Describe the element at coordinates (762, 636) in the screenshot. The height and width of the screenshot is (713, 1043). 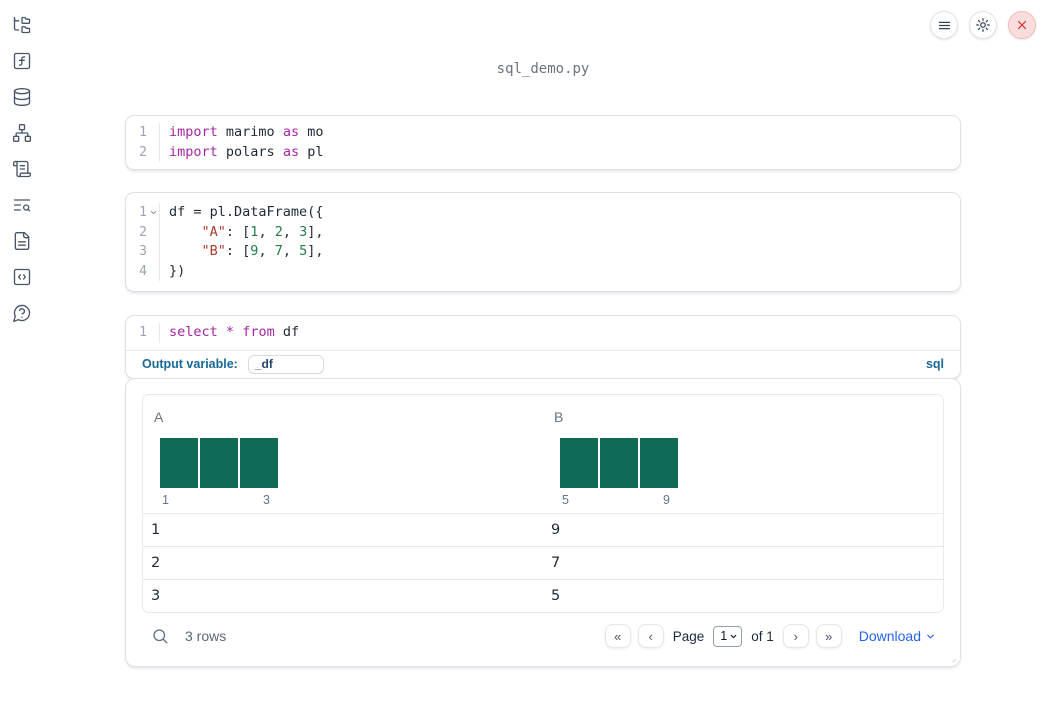
I see `page-total-label: of 1` at that location.